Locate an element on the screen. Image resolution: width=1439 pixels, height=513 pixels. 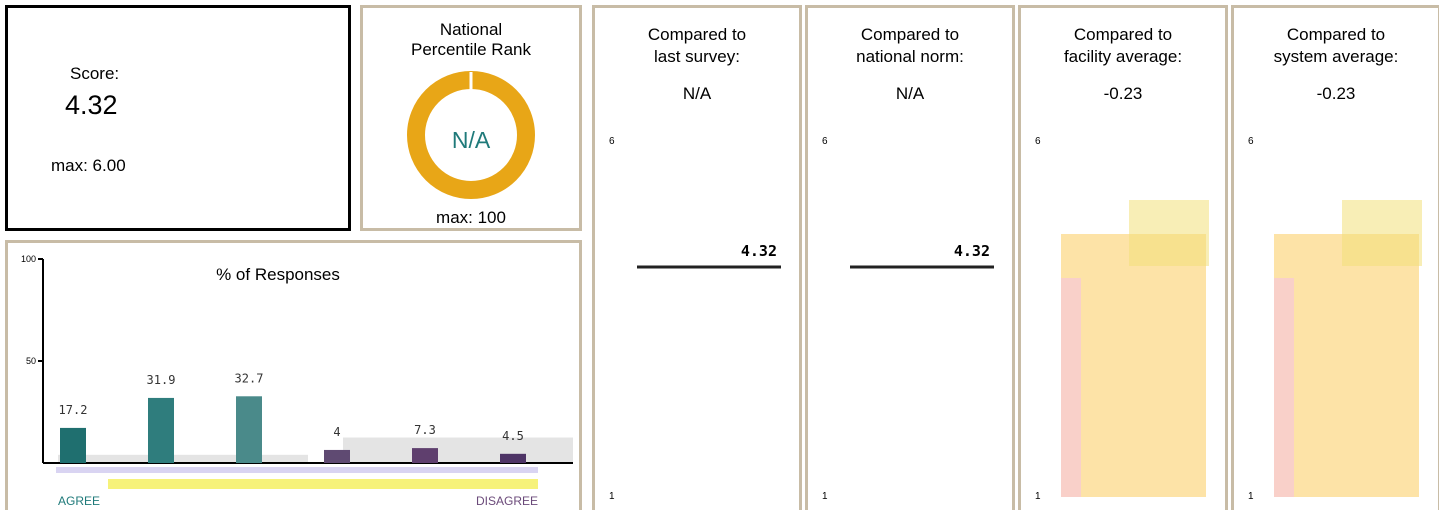
chart-data-labels: 17.2 31.9 32.7 4 7.3 4.5 is located at coordinates (291, 407).